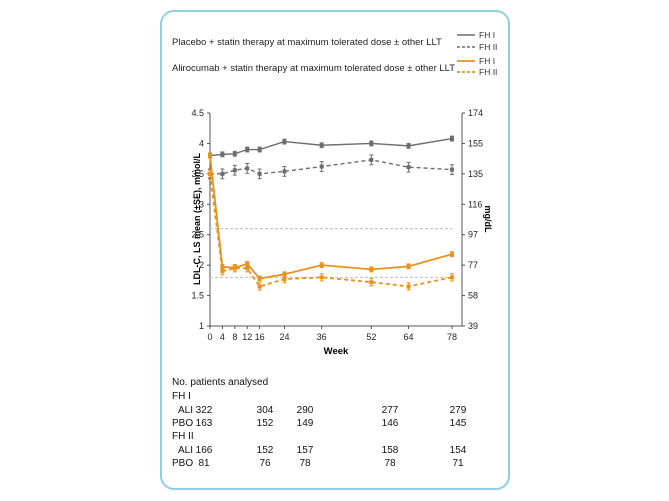 This screenshot has width=669, height=501. Describe the element at coordinates (305, 450) in the screenshot. I see `table-cell: 157` at that location.